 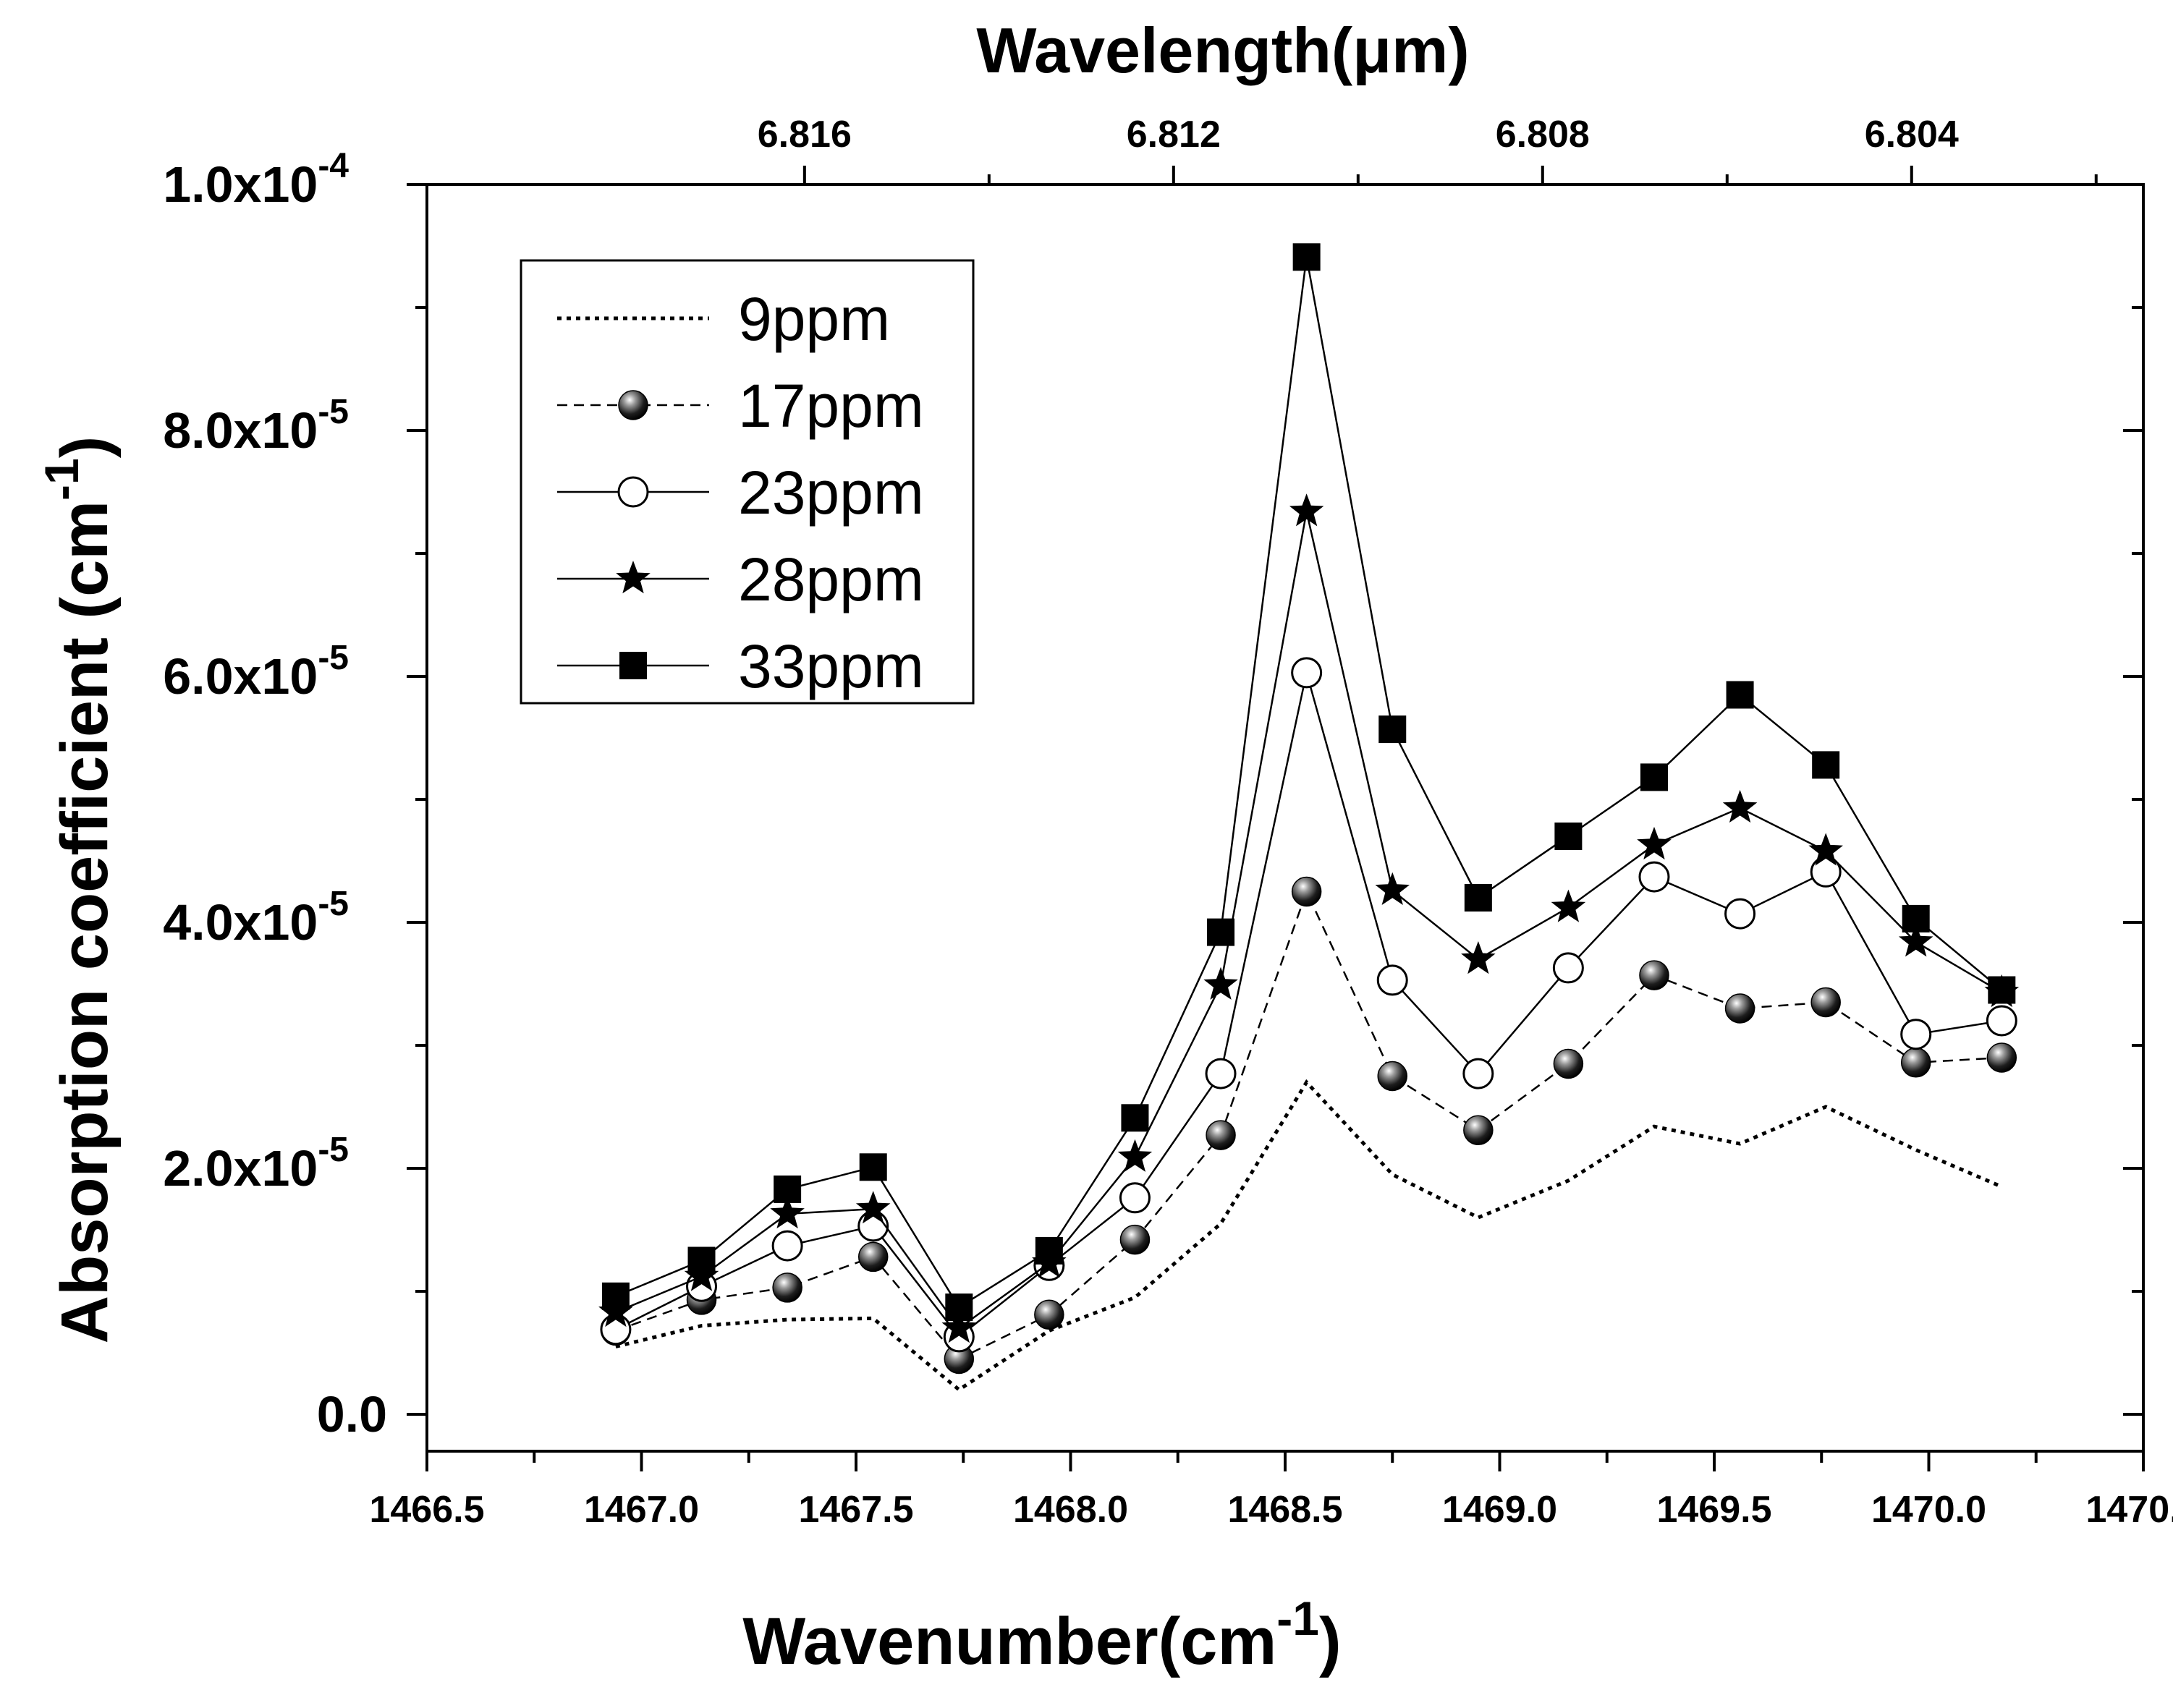 I want to click on x-axis-title: Wavenumber(cm-1), so click(x=1041, y=1635).